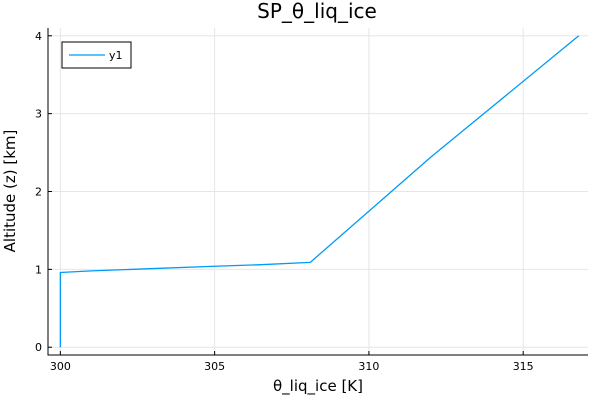 The height and width of the screenshot is (400, 600). I want to click on x-tick-label: 305, so click(214, 366).